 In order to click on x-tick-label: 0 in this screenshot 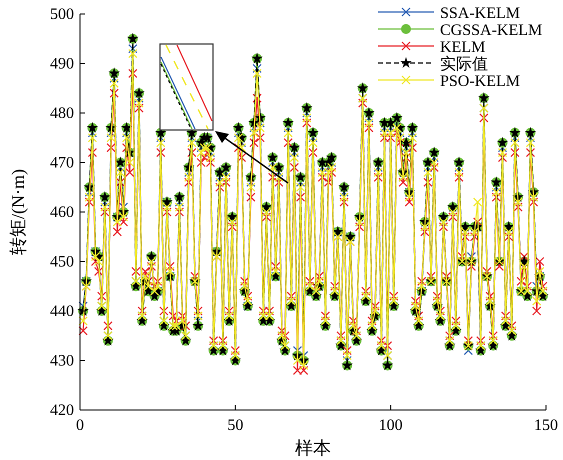, I will do `click(80, 425)`.